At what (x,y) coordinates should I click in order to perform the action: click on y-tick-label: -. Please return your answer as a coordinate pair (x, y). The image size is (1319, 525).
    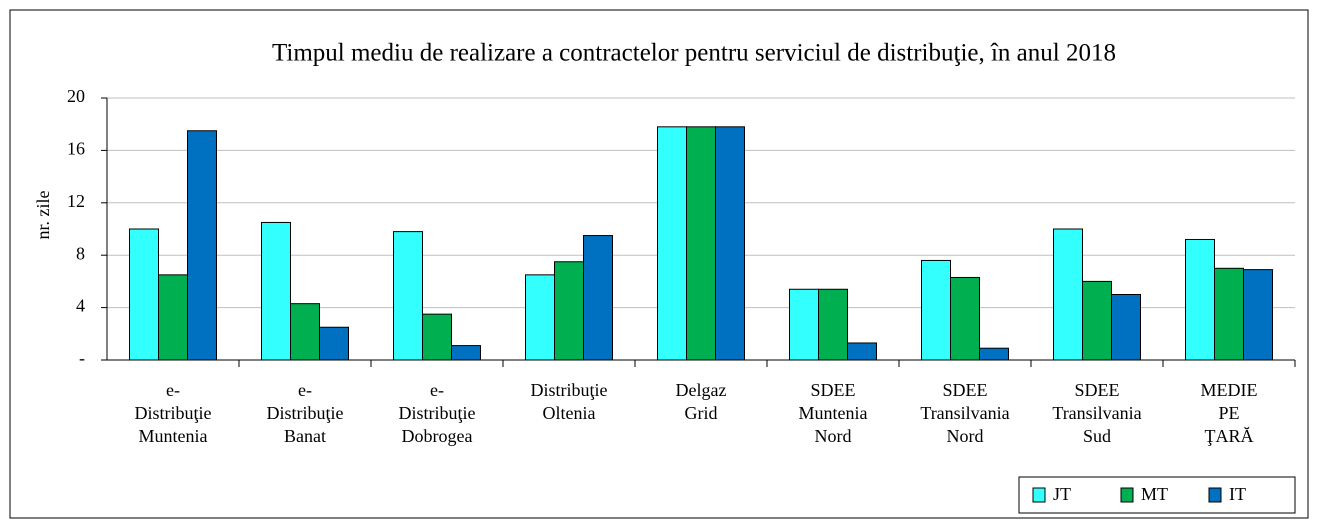
    Looking at the image, I should click on (82, 358).